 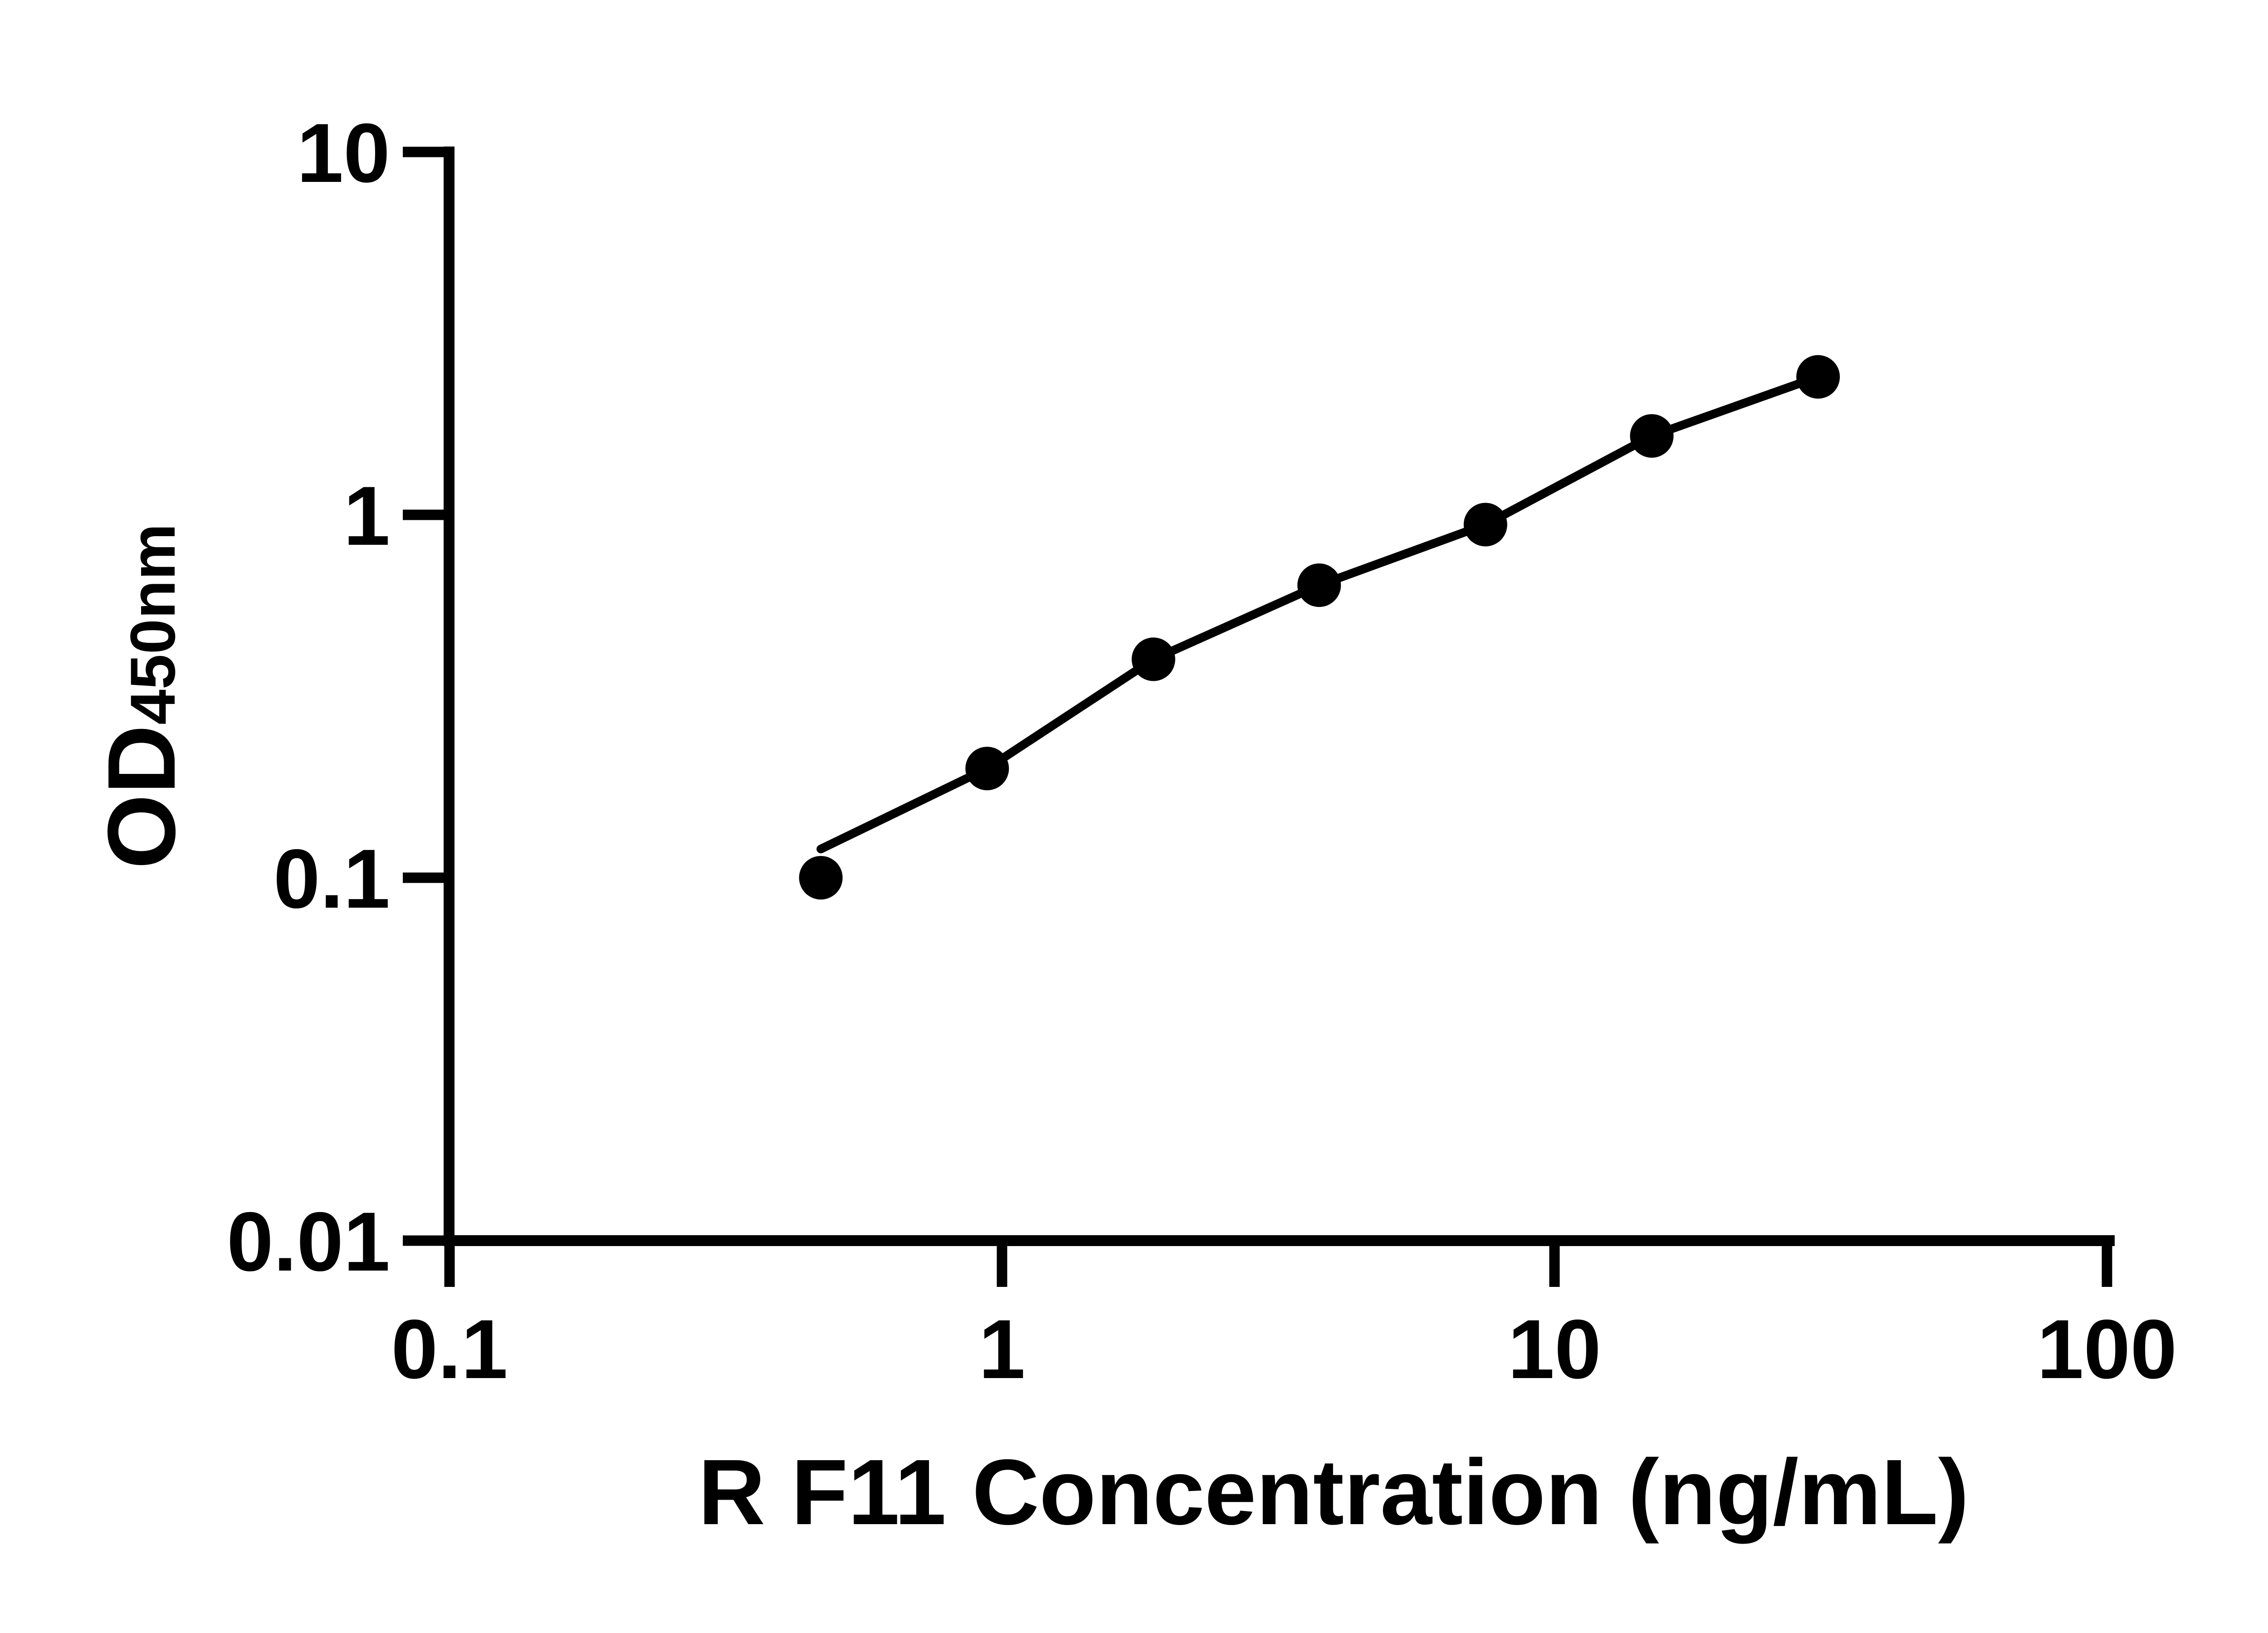 I want to click on x-tick-label-100: 100, so click(x=2107, y=1349).